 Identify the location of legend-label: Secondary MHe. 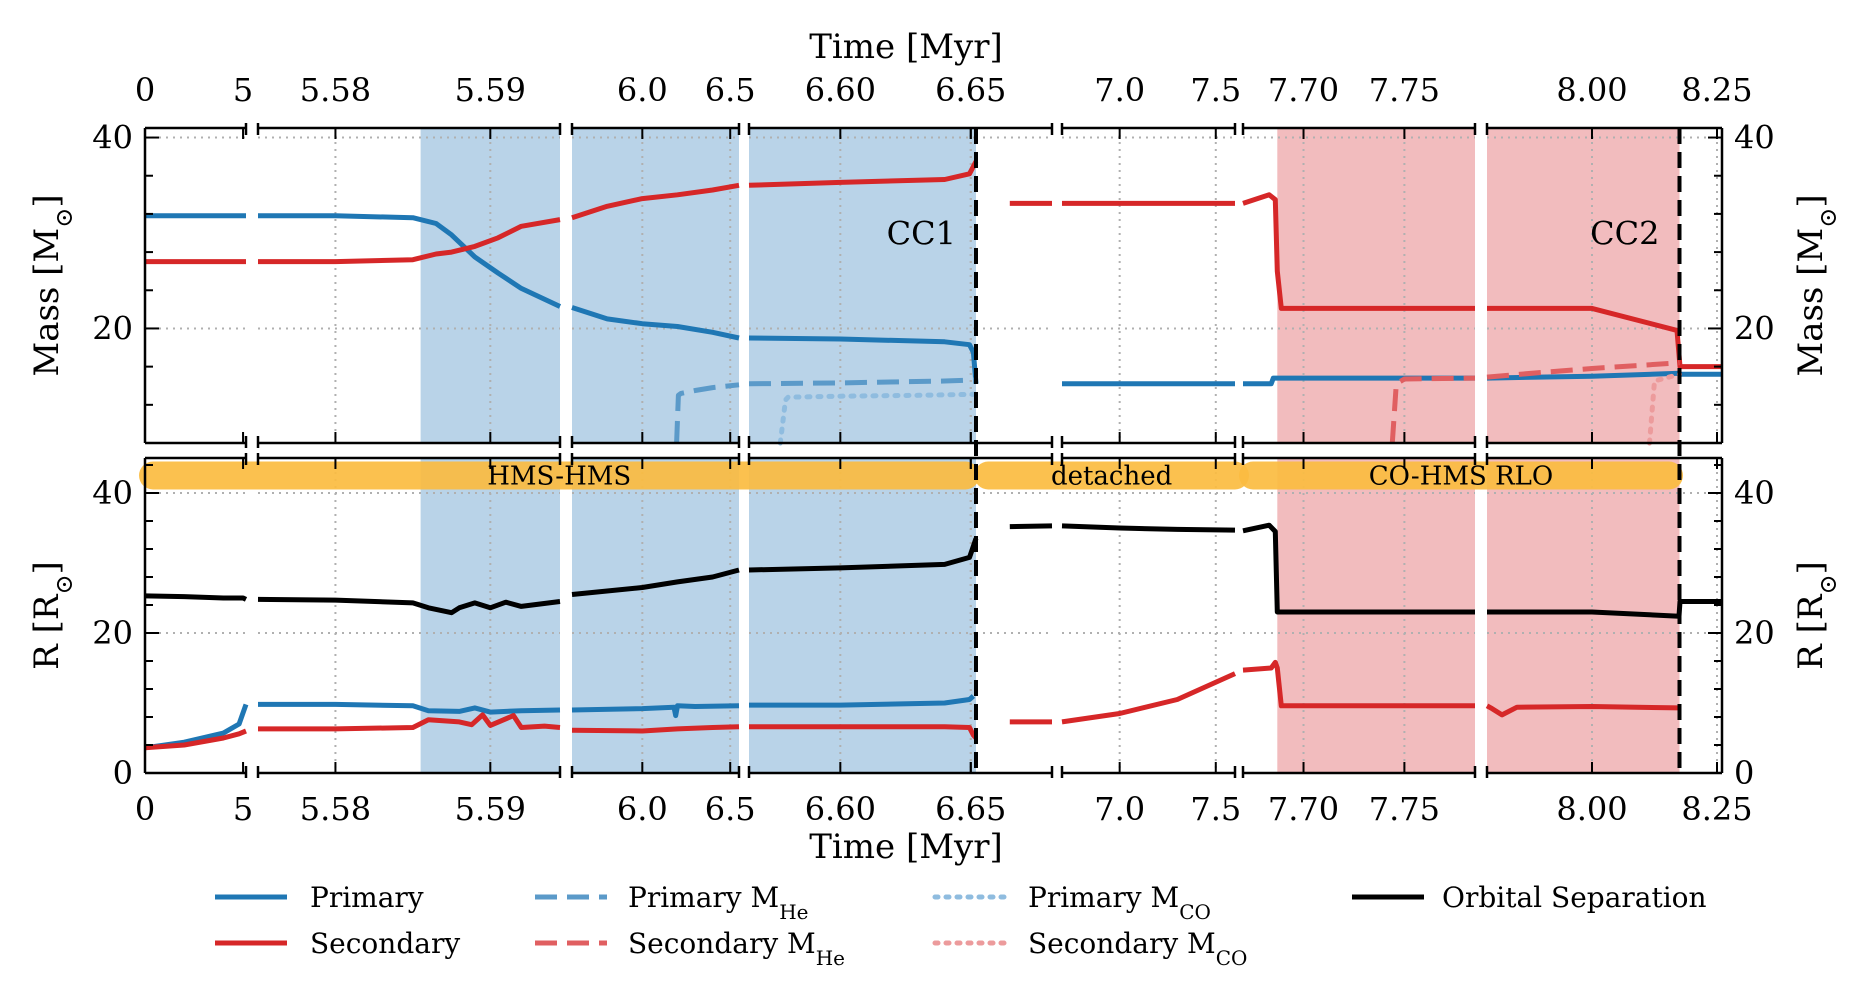
(736, 948).